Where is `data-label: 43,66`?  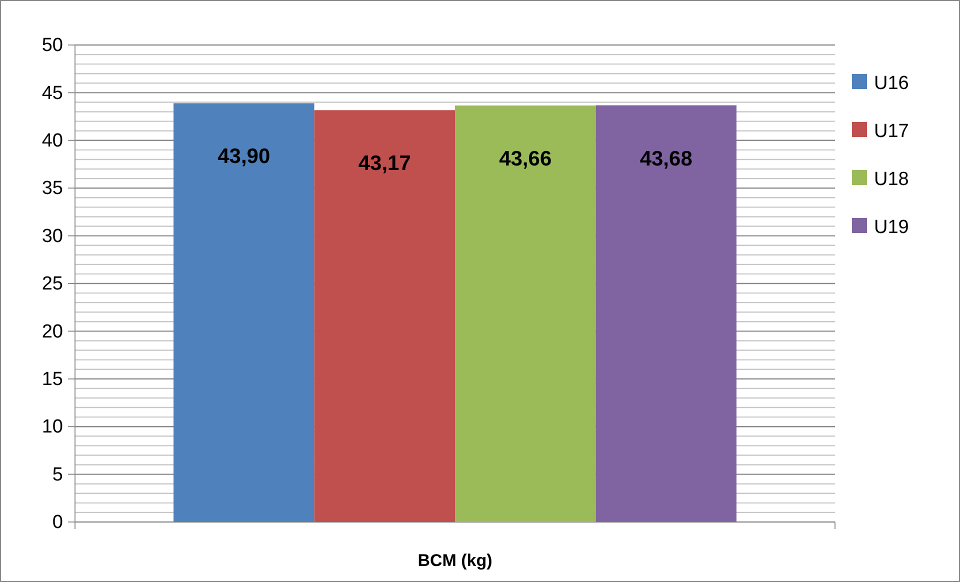
data-label: 43,66 is located at coordinates (525, 158).